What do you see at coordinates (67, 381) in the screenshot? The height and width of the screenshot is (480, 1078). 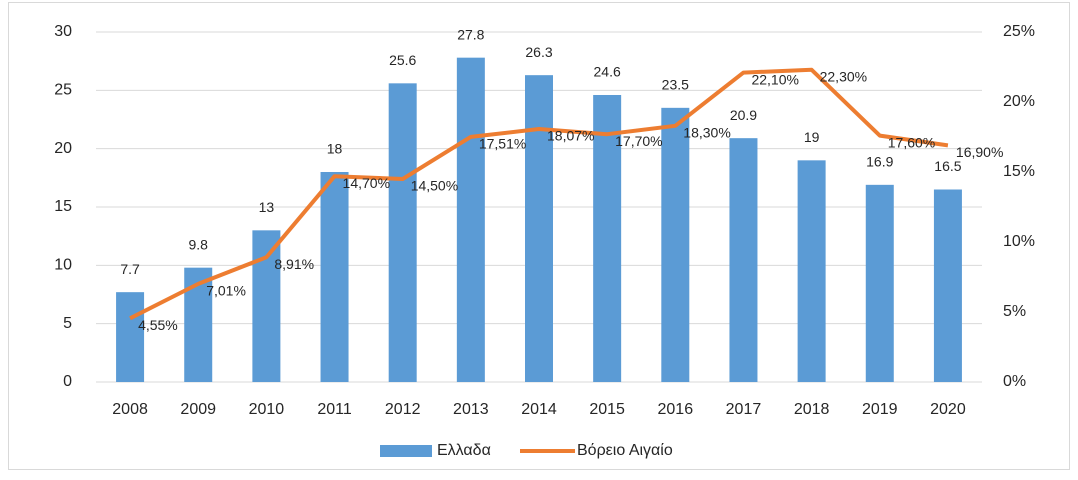 I see `y-tick-label: 0` at bounding box center [67, 381].